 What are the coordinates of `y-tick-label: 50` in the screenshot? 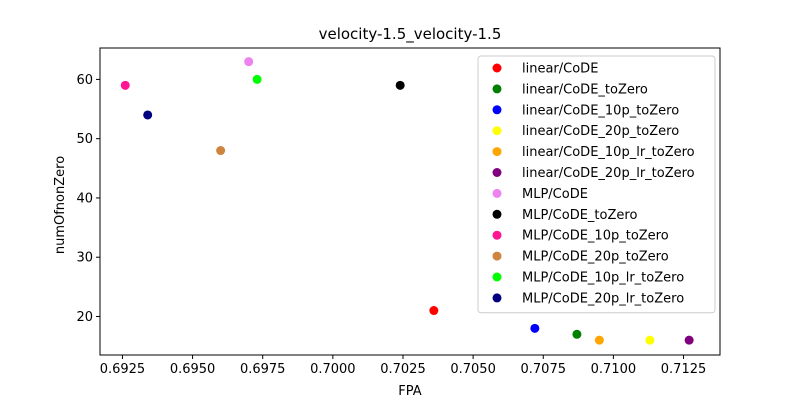 It's located at (84, 139).